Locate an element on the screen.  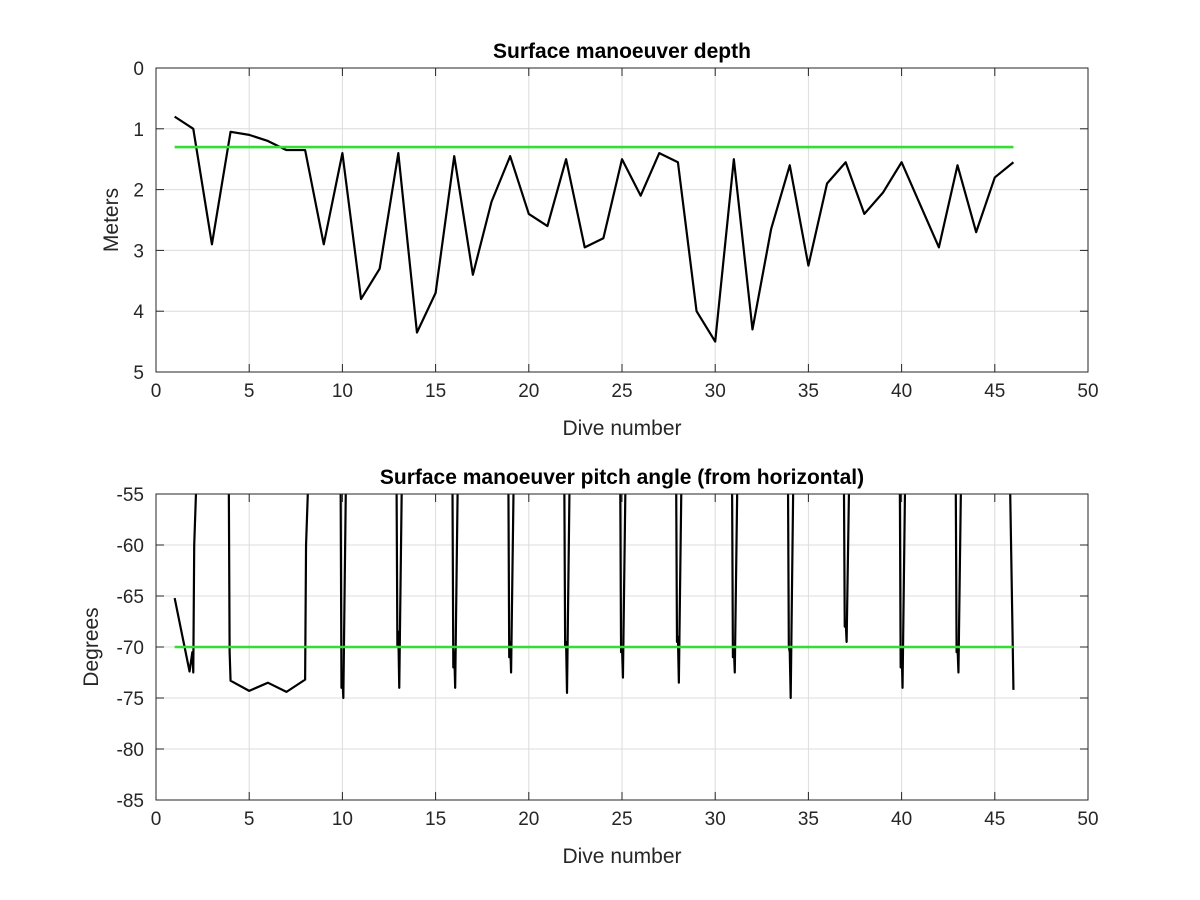
y-tick-label: 0 is located at coordinates (138, 69).